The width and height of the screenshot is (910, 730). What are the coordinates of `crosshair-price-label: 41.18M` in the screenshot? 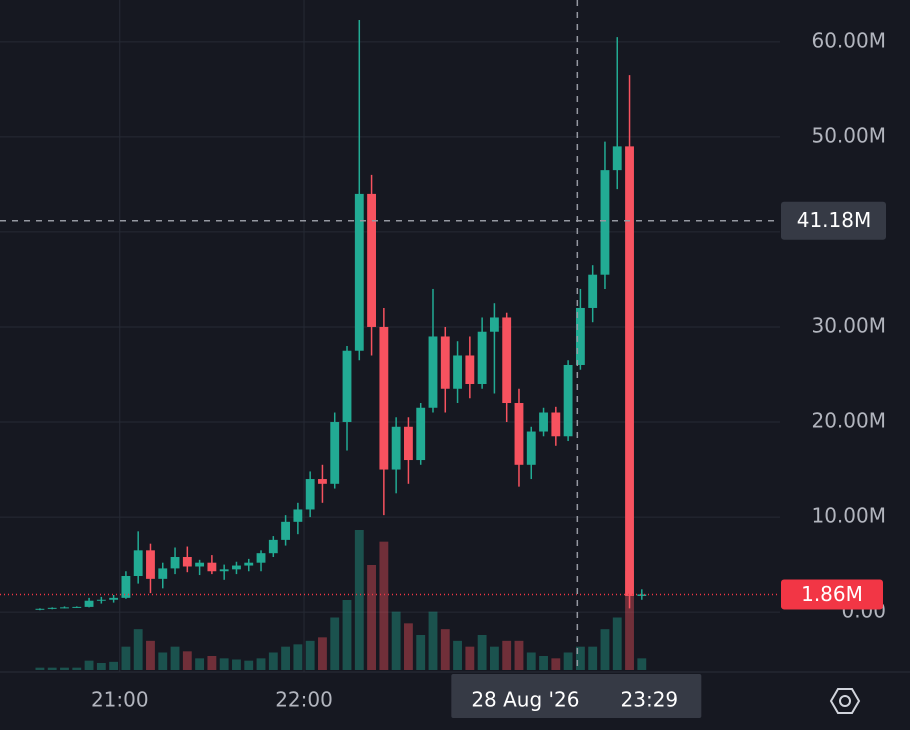 It's located at (834, 220).